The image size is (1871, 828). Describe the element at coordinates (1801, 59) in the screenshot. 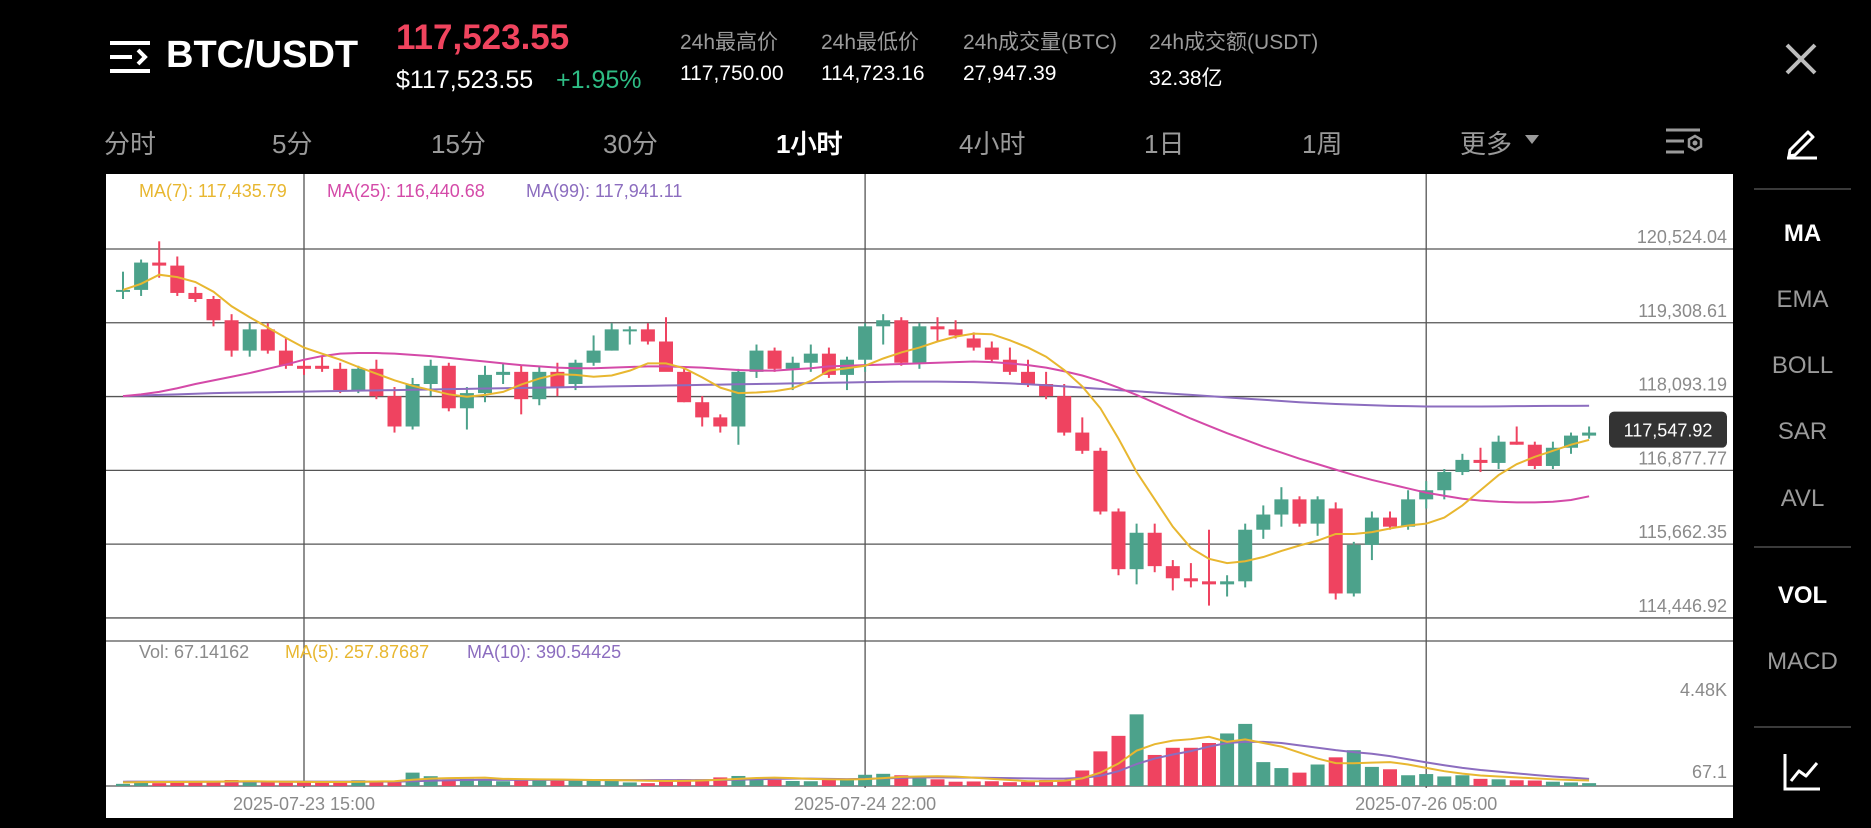

I see `close-icon` at that location.